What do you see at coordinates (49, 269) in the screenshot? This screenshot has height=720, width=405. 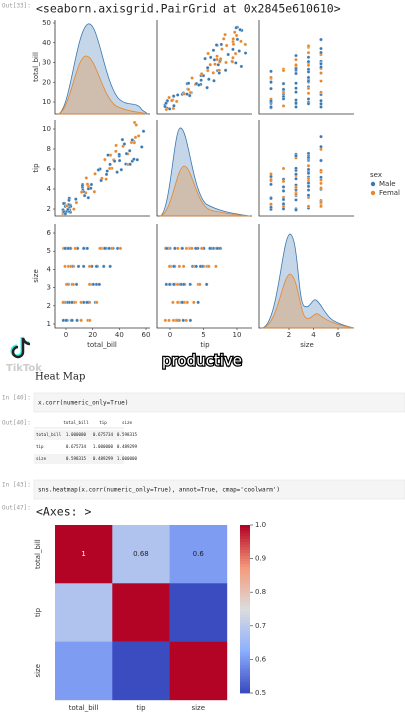 I see `y-tick-label: 4` at bounding box center [49, 269].